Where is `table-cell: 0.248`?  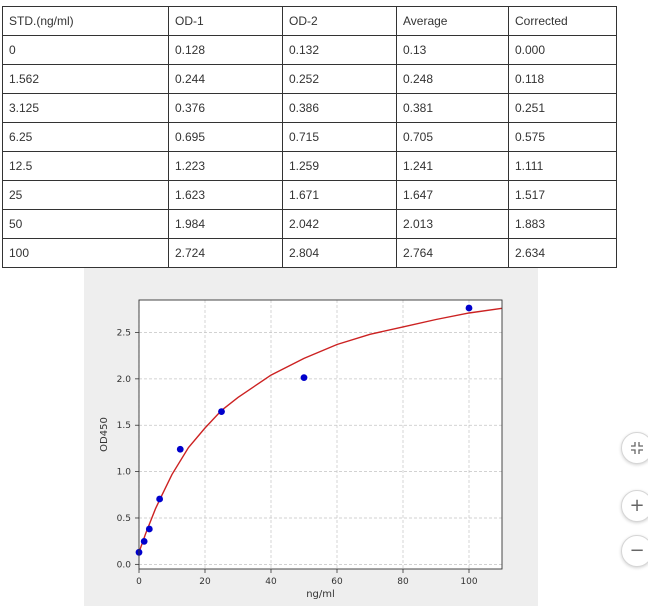 table-cell: 0.248 is located at coordinates (452, 79).